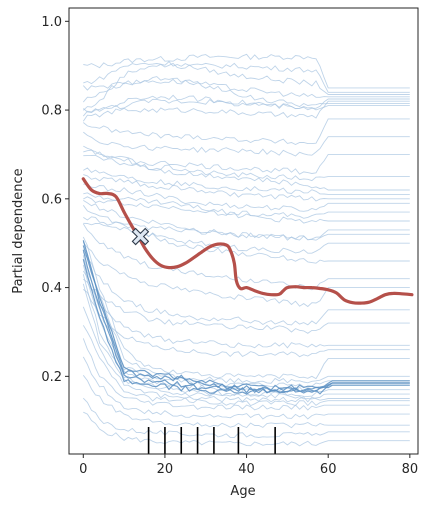 This screenshot has width=426, height=505. Describe the element at coordinates (410, 469) in the screenshot. I see `x-tick-label: 80` at that location.